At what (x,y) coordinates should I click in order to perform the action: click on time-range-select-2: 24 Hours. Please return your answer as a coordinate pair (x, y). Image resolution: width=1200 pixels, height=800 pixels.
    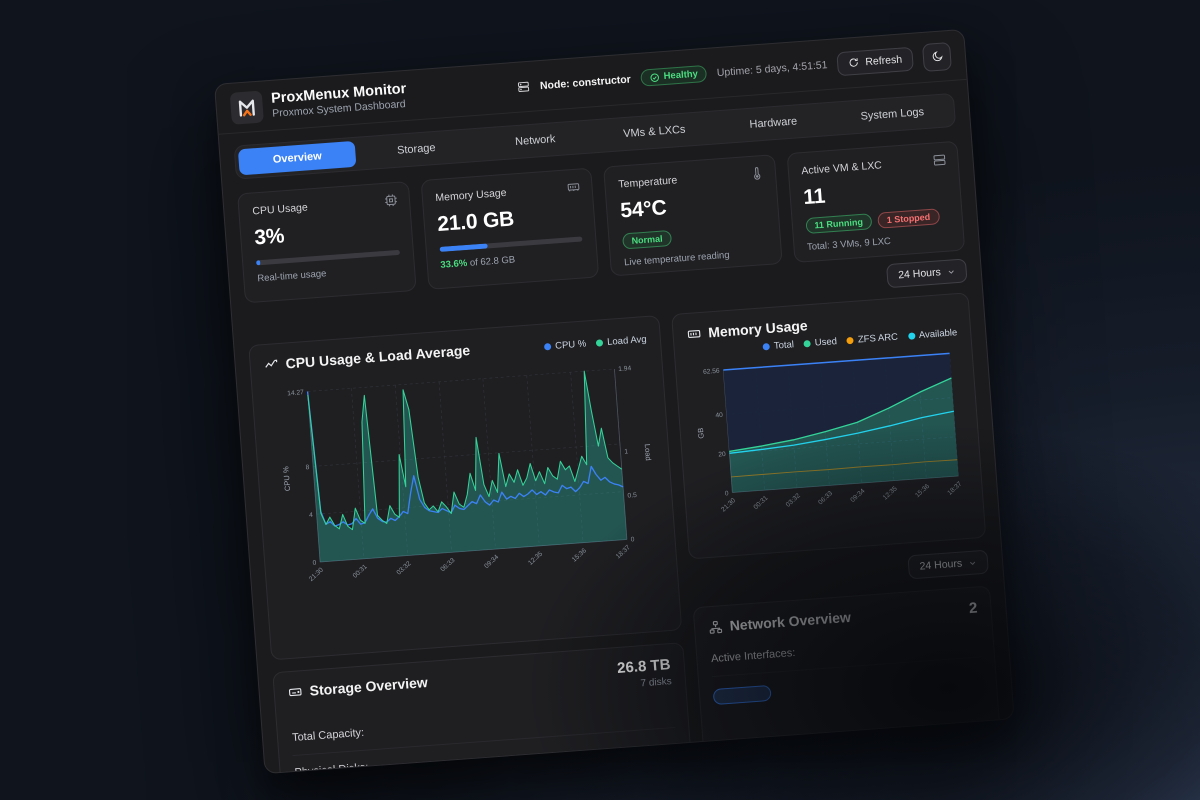
    Looking at the image, I should click on (948, 564).